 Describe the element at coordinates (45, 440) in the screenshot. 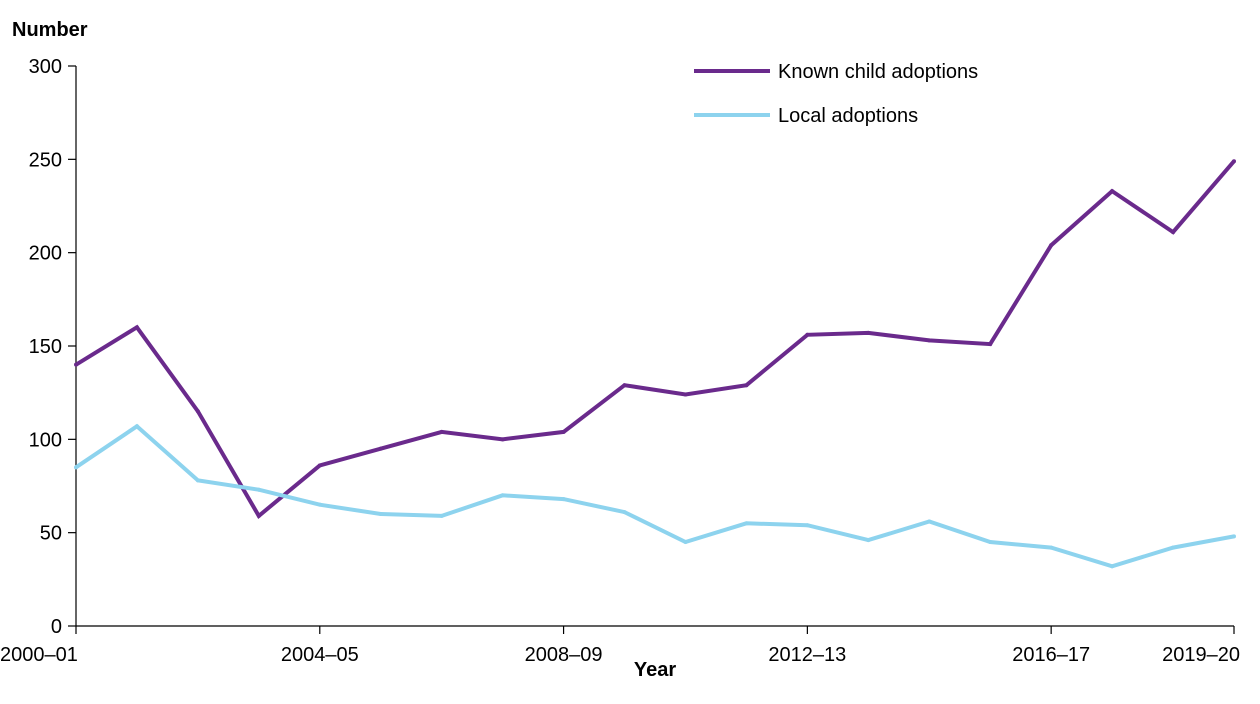

I see `y-tick-label: 100` at that location.